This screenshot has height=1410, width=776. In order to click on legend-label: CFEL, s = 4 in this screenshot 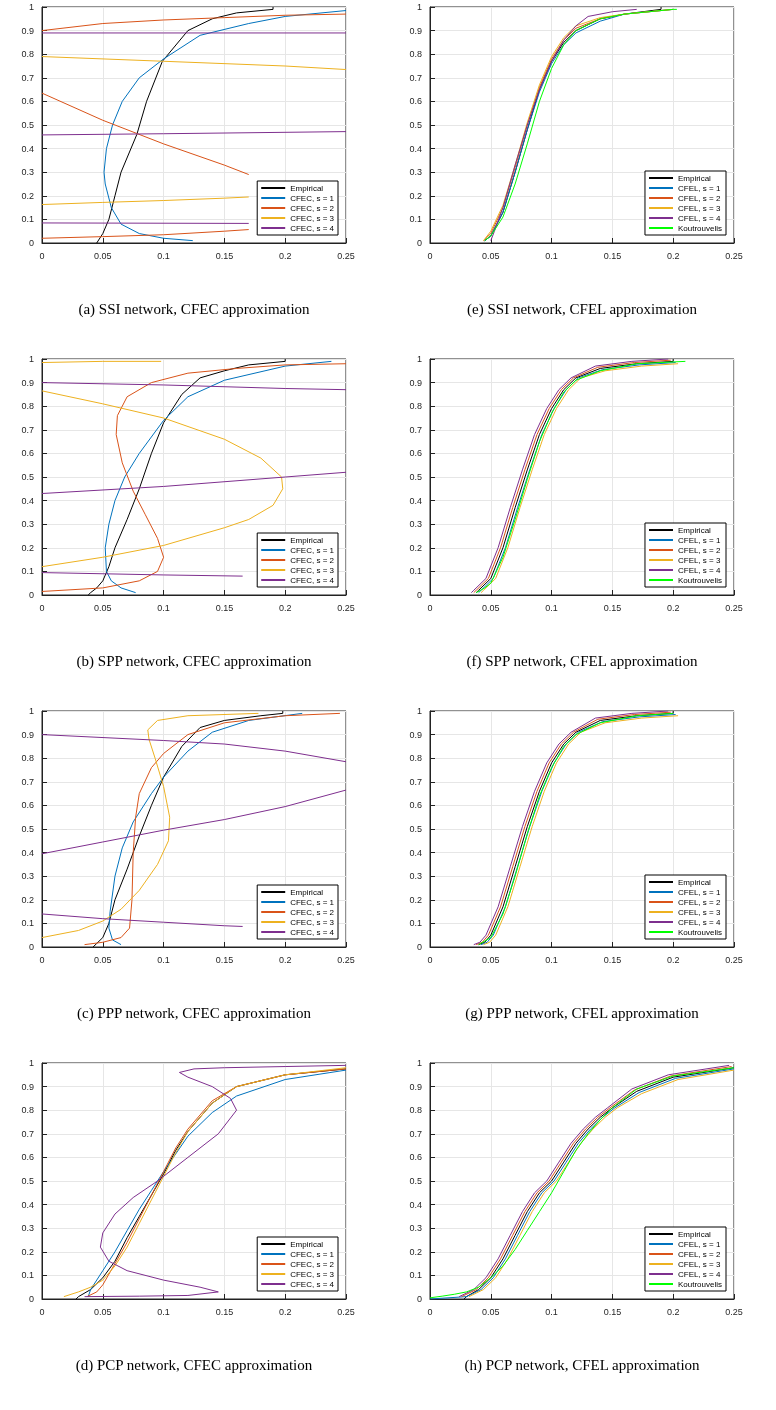, I will do `click(699, 570)`.